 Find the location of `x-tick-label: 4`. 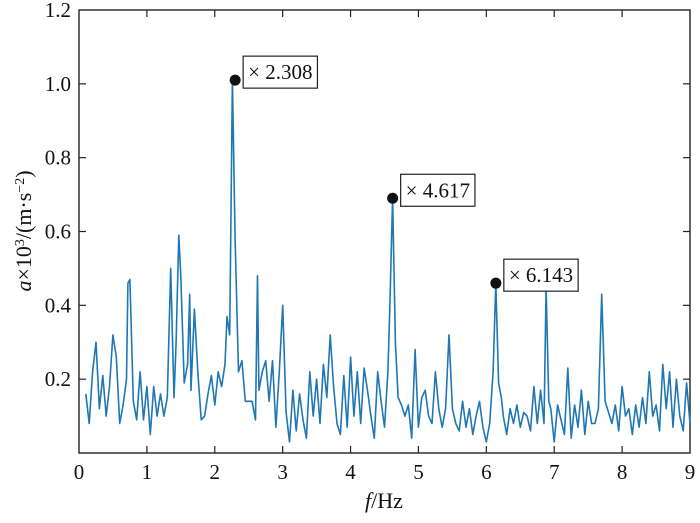

x-tick-label: 4 is located at coordinates (350, 472).